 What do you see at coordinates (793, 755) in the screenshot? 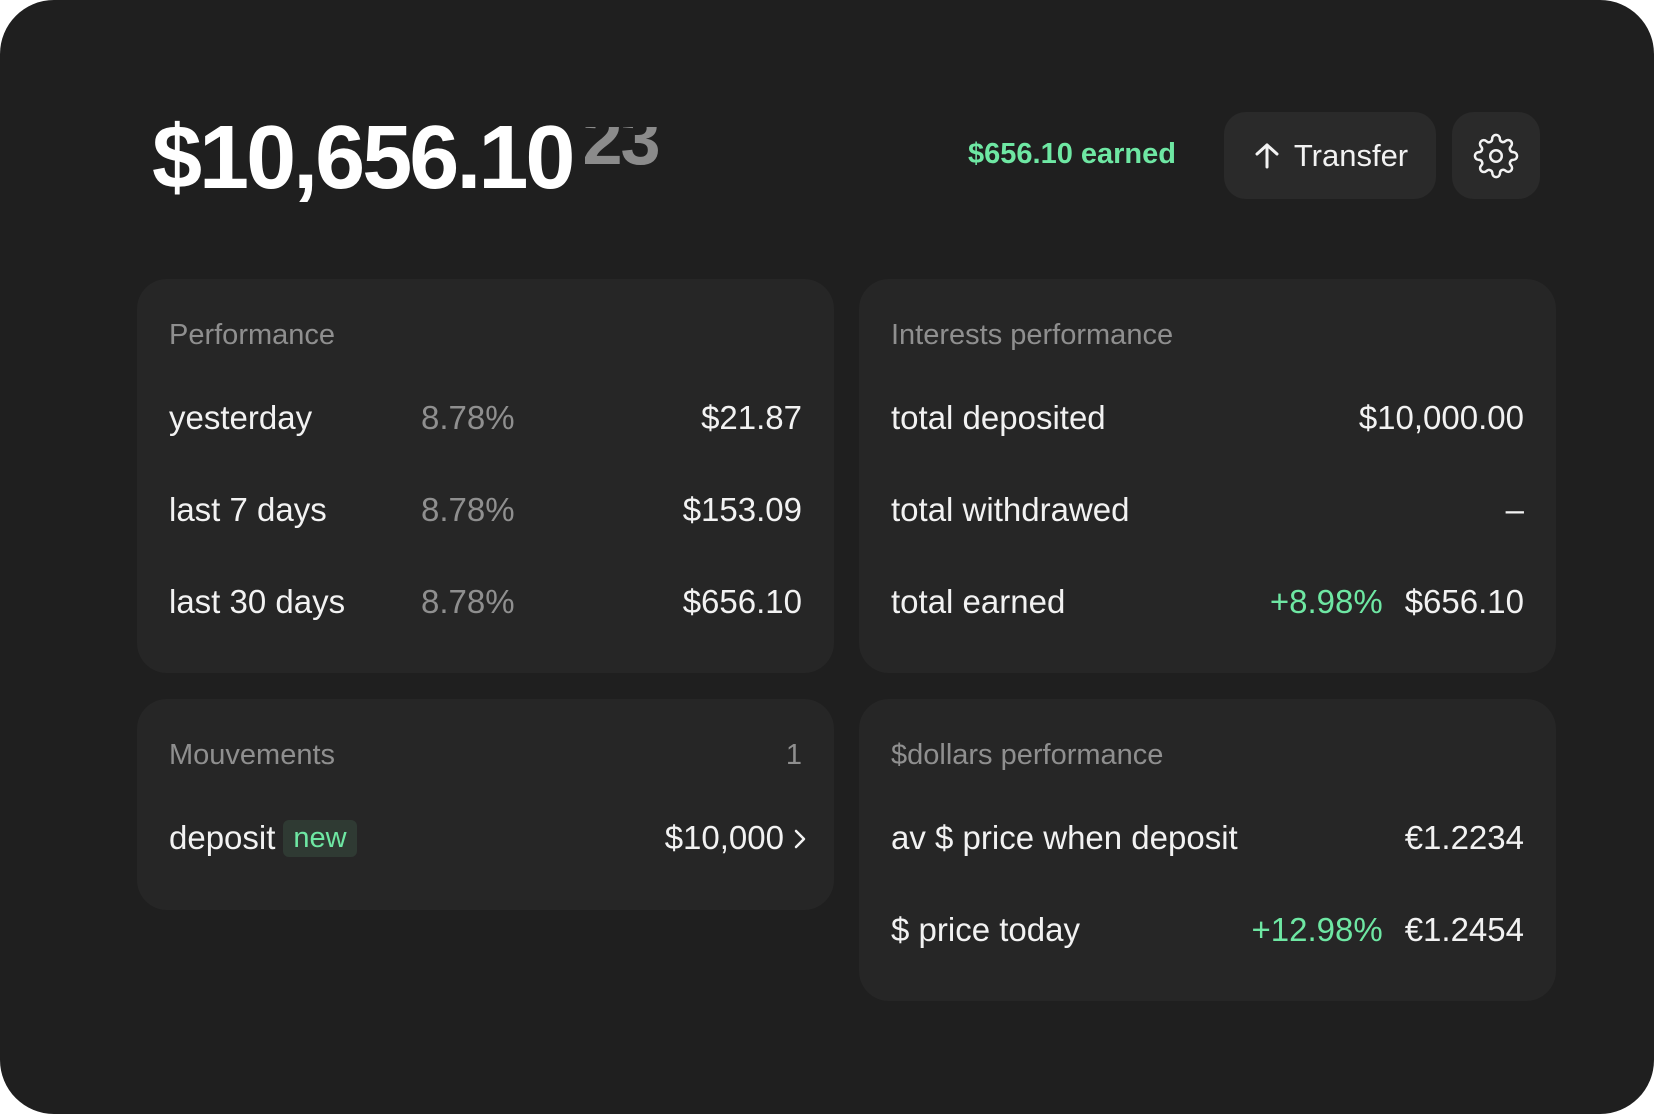
I see `movements-count: 1` at bounding box center [793, 755].